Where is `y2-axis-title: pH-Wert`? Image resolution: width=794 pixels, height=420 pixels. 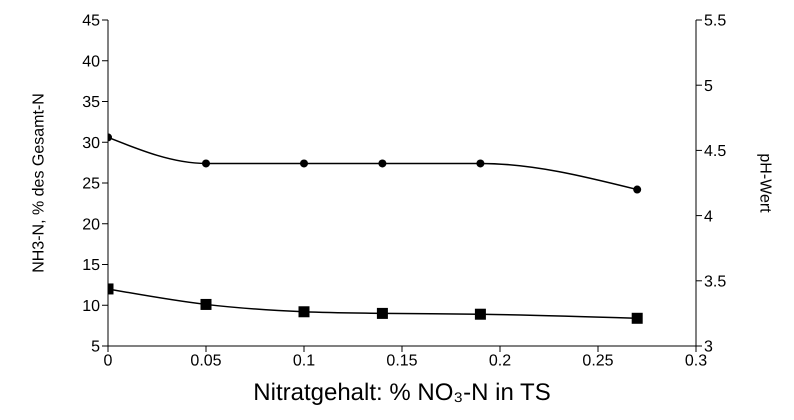
y2-axis-title: pH-Wert is located at coordinates (765, 183).